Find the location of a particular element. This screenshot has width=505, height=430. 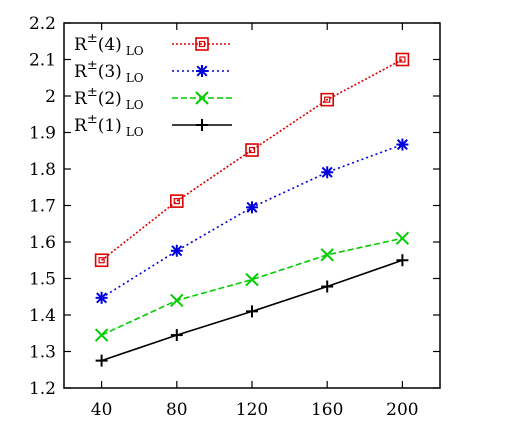

legend-label: R±(4) LO is located at coordinates (109, 44).